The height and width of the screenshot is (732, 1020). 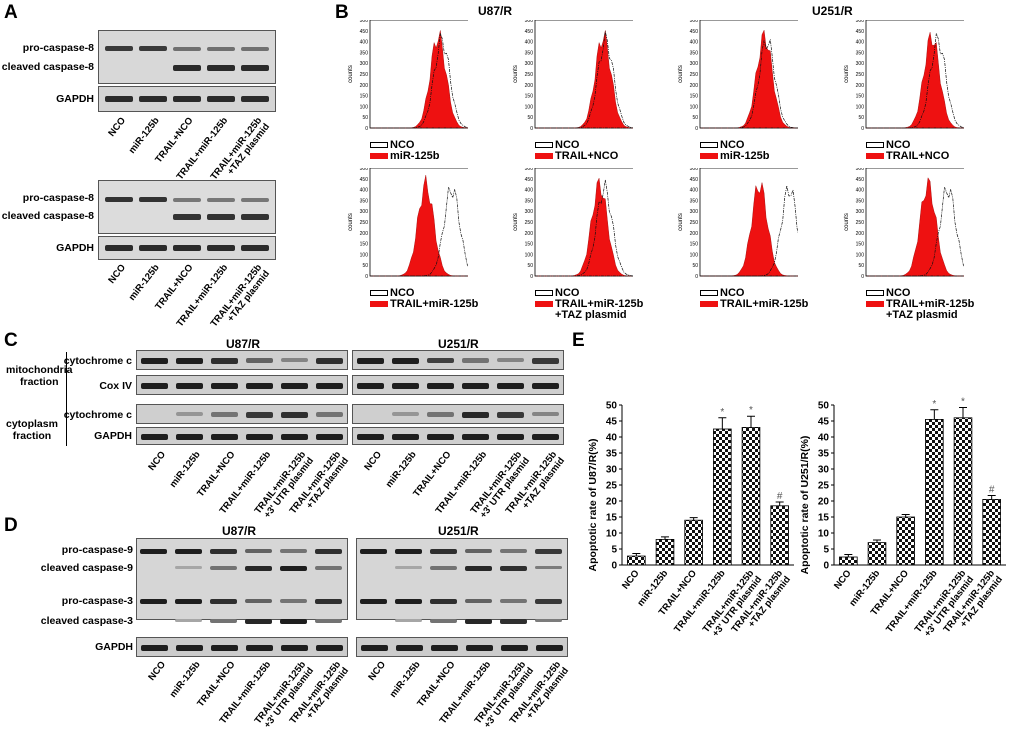 I want to click on legend-item-sample: TRAIL+miR-125b, so click(x=754, y=304).